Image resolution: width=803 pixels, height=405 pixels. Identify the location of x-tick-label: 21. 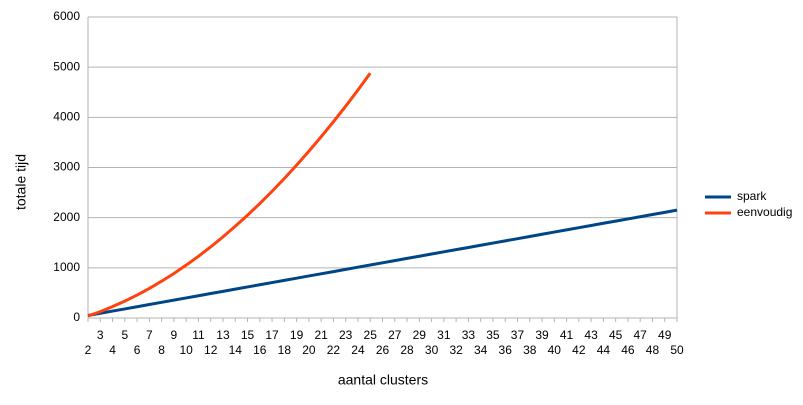
(321, 335).